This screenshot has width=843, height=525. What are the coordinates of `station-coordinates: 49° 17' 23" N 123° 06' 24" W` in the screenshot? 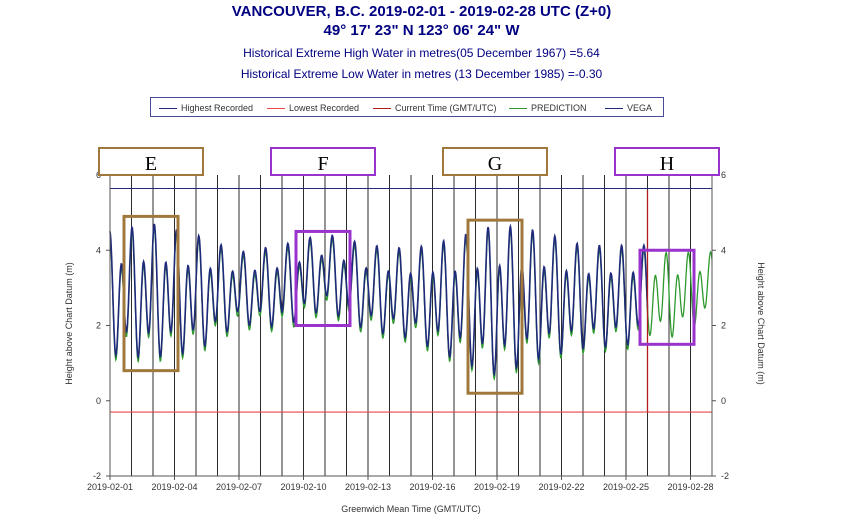 It's located at (421, 30).